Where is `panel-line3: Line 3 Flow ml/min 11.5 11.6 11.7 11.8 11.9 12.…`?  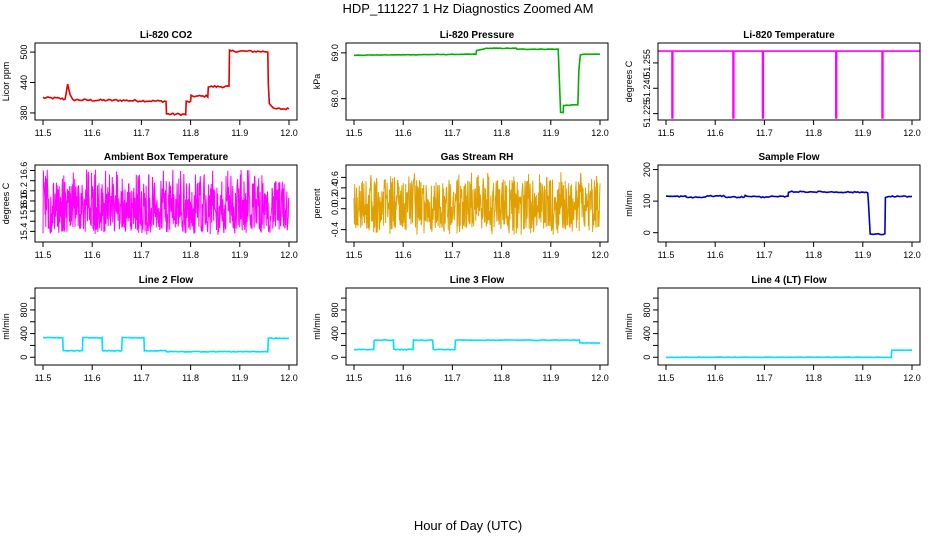
panel-line3: Line 3 Flow ml/min 11.5 11.6 11.7 11.8 11.9 12.… is located at coordinates (460, 329).